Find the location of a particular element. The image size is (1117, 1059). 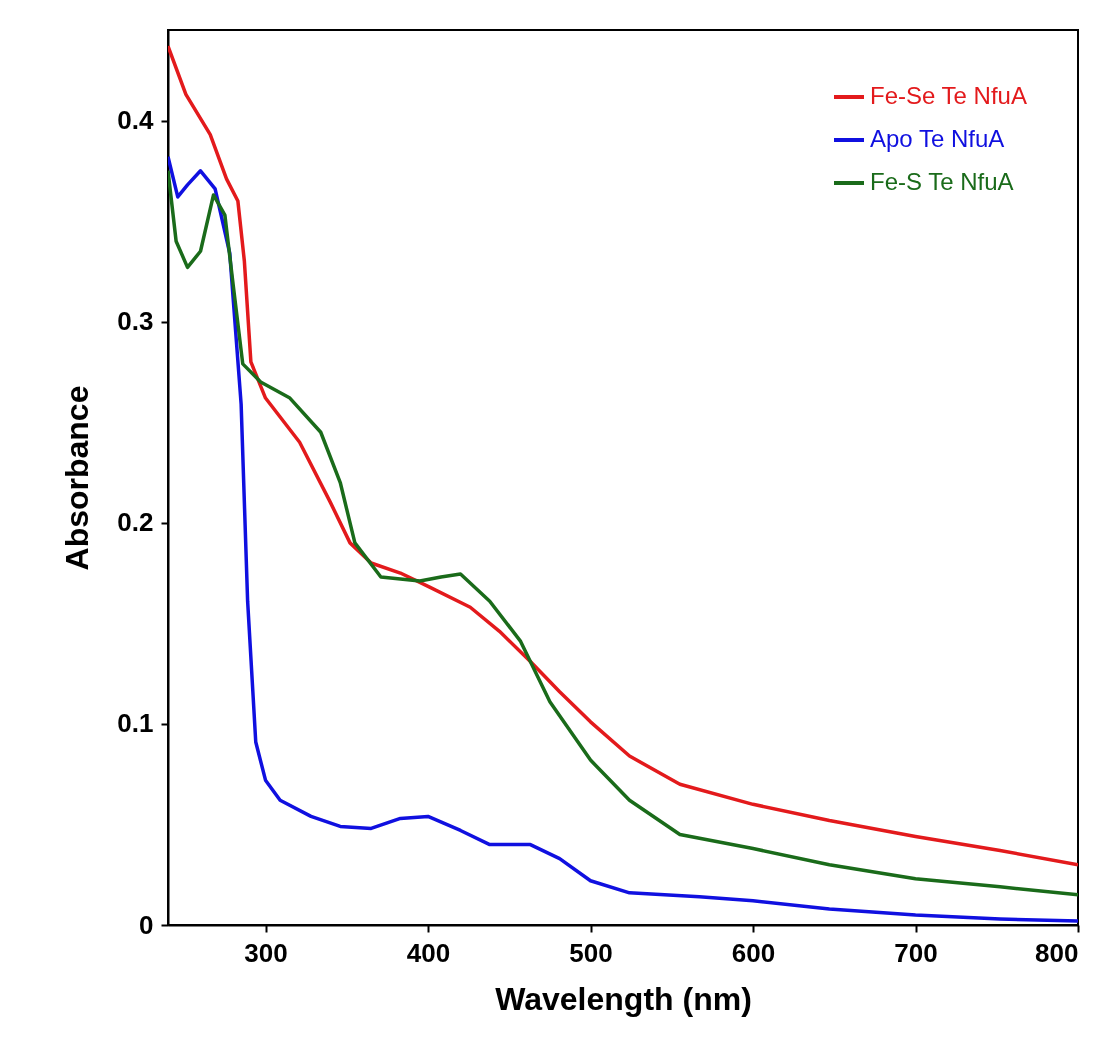

y-tick-label: 0.3 is located at coordinates (135, 321).